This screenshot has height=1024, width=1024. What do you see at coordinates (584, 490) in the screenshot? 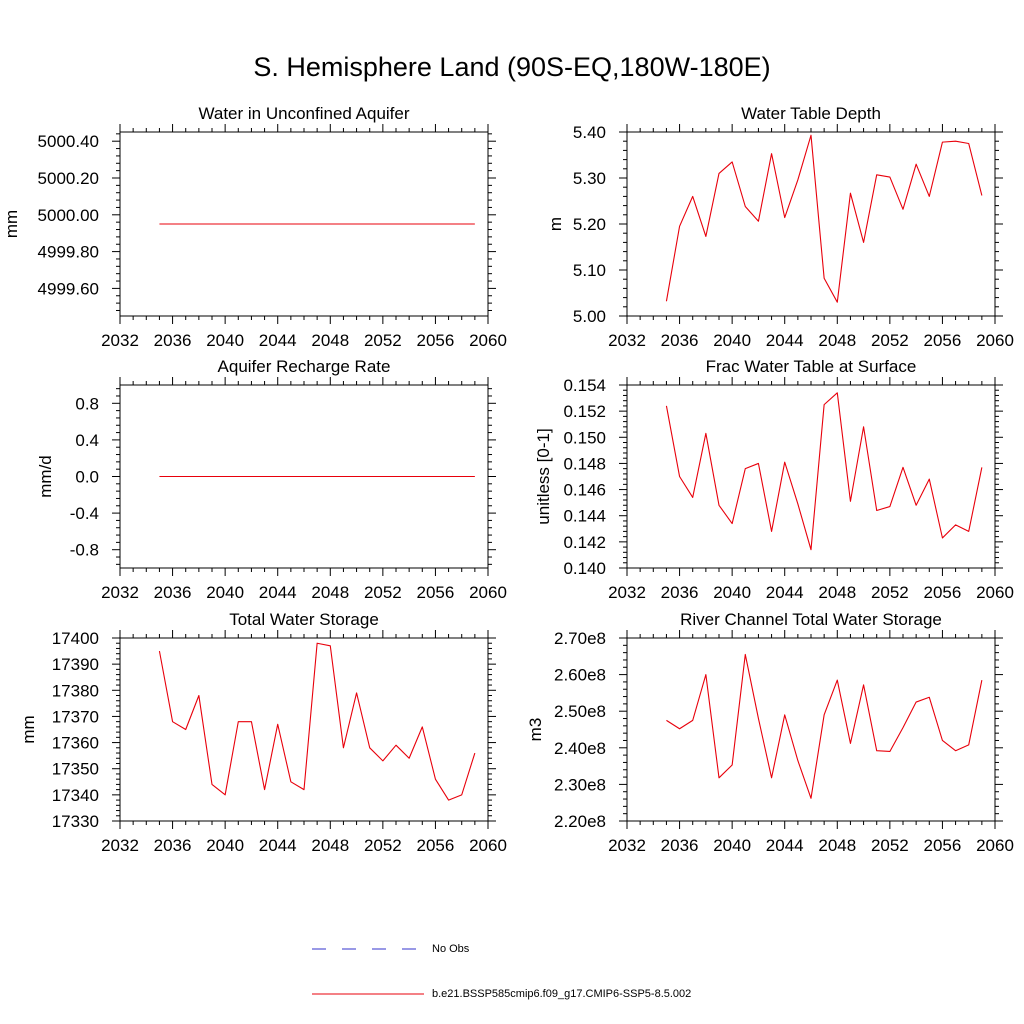
I see `y-tick-label: 0.146` at bounding box center [584, 490].